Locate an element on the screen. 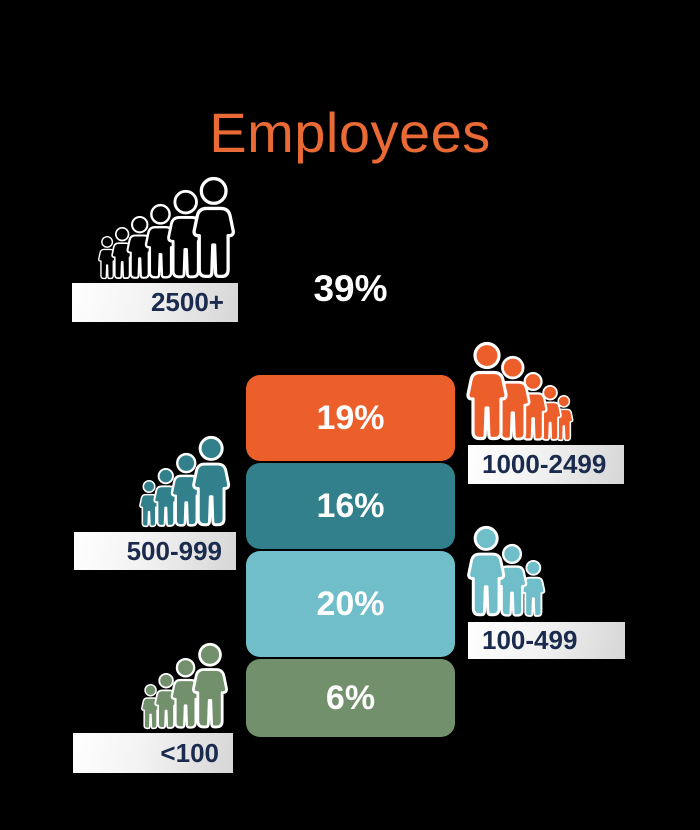 This screenshot has height=830, width=700. bar-500-999: 16% is located at coordinates (350, 506).